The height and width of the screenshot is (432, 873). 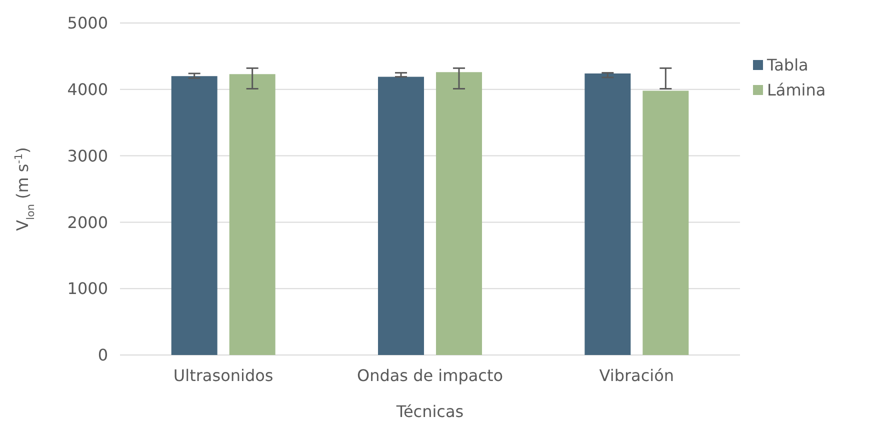 I want to click on y-tick-label: 4000, so click(x=87, y=89).